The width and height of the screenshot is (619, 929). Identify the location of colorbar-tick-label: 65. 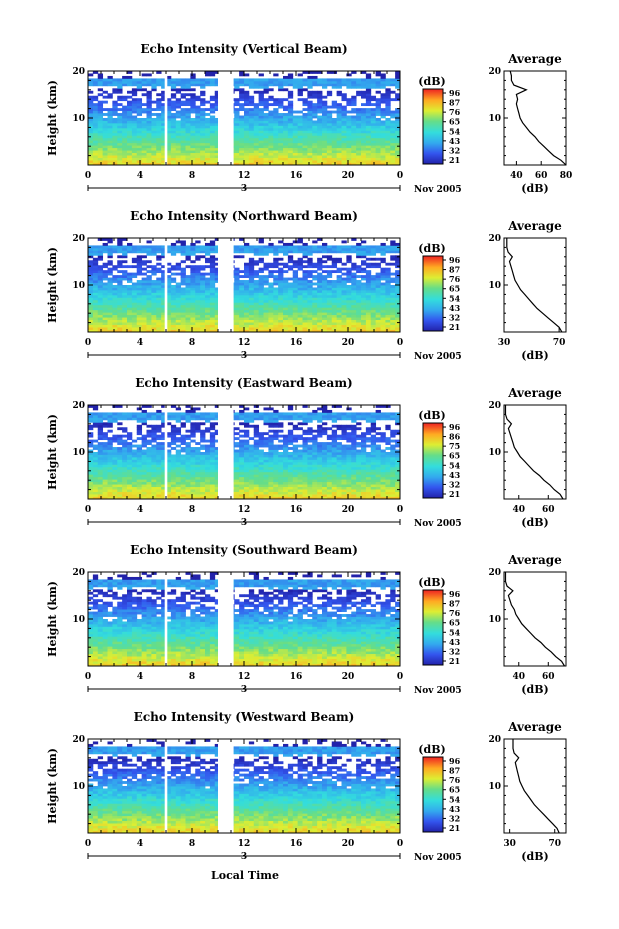
(454, 122).